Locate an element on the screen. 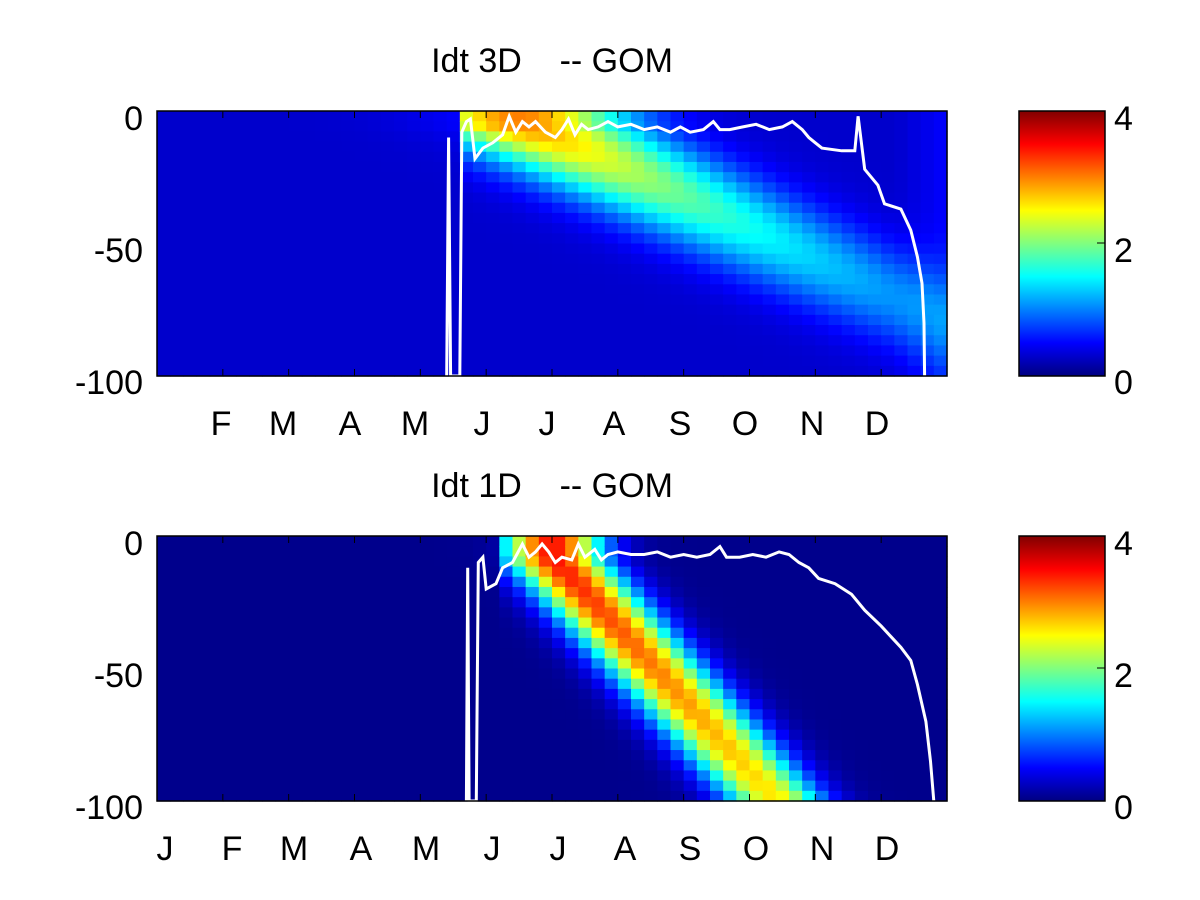  panel-top-x-tick-label: F is located at coordinates (221, 424).